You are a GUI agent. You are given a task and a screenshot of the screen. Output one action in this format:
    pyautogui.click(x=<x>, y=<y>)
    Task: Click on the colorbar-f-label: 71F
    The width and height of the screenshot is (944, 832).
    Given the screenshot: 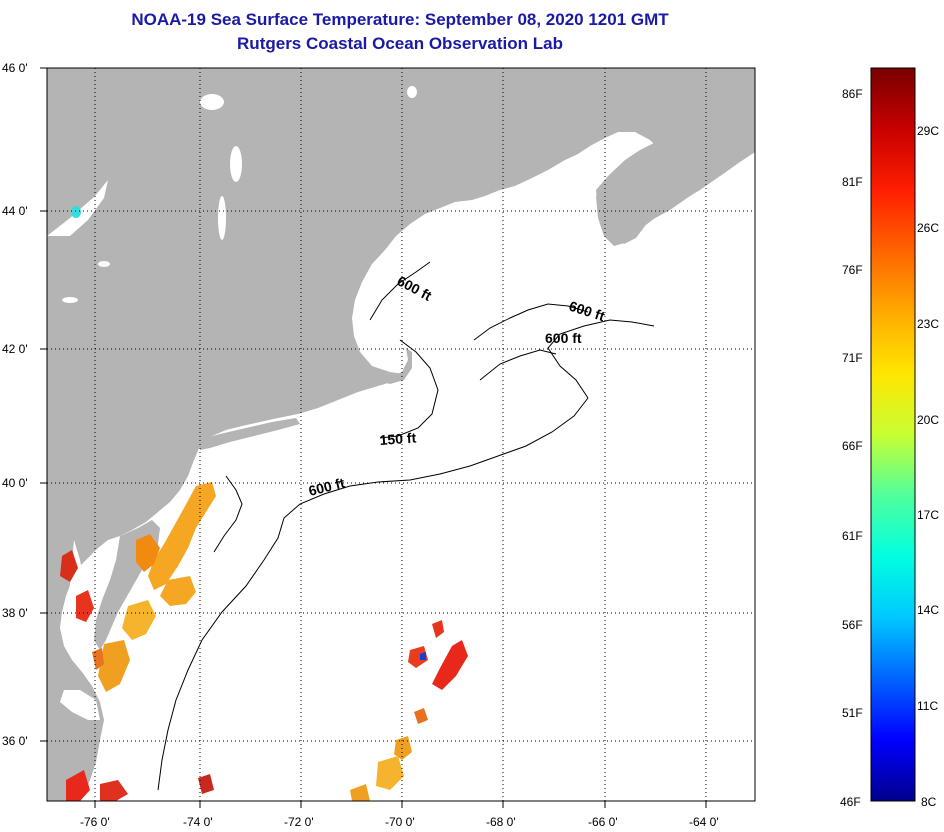 What is the action you would take?
    pyautogui.click(x=852, y=358)
    